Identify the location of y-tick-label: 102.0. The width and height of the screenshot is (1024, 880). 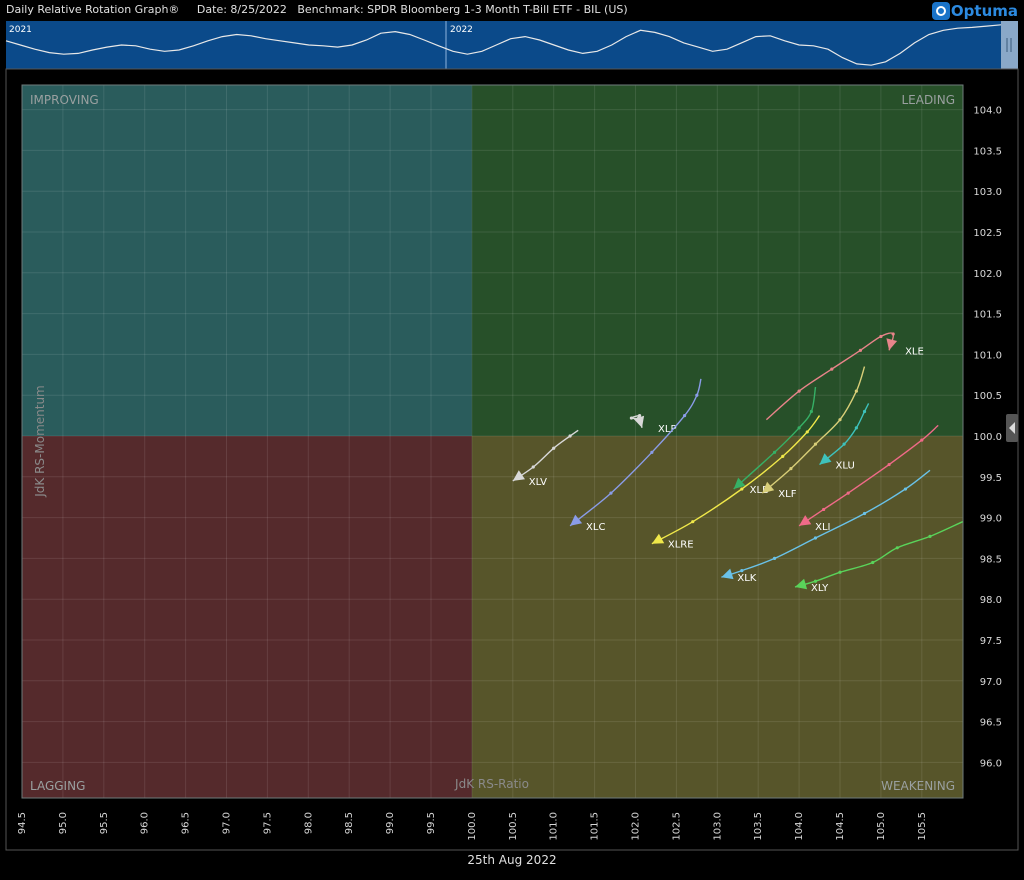
(987, 274).